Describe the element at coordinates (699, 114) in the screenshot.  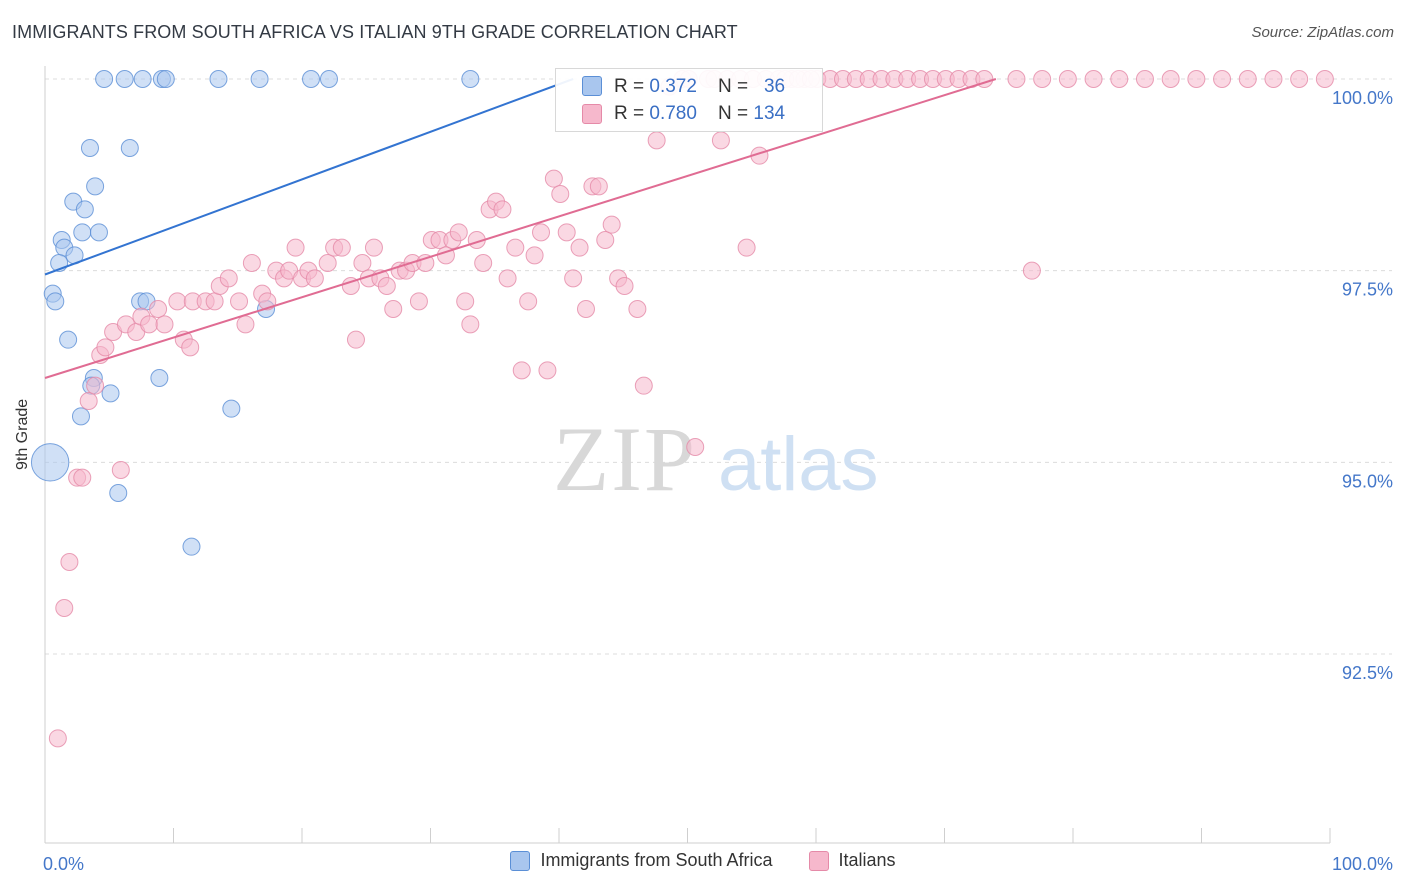
I see `stats-pink-row: R = 0.780 N = 134` at that location.